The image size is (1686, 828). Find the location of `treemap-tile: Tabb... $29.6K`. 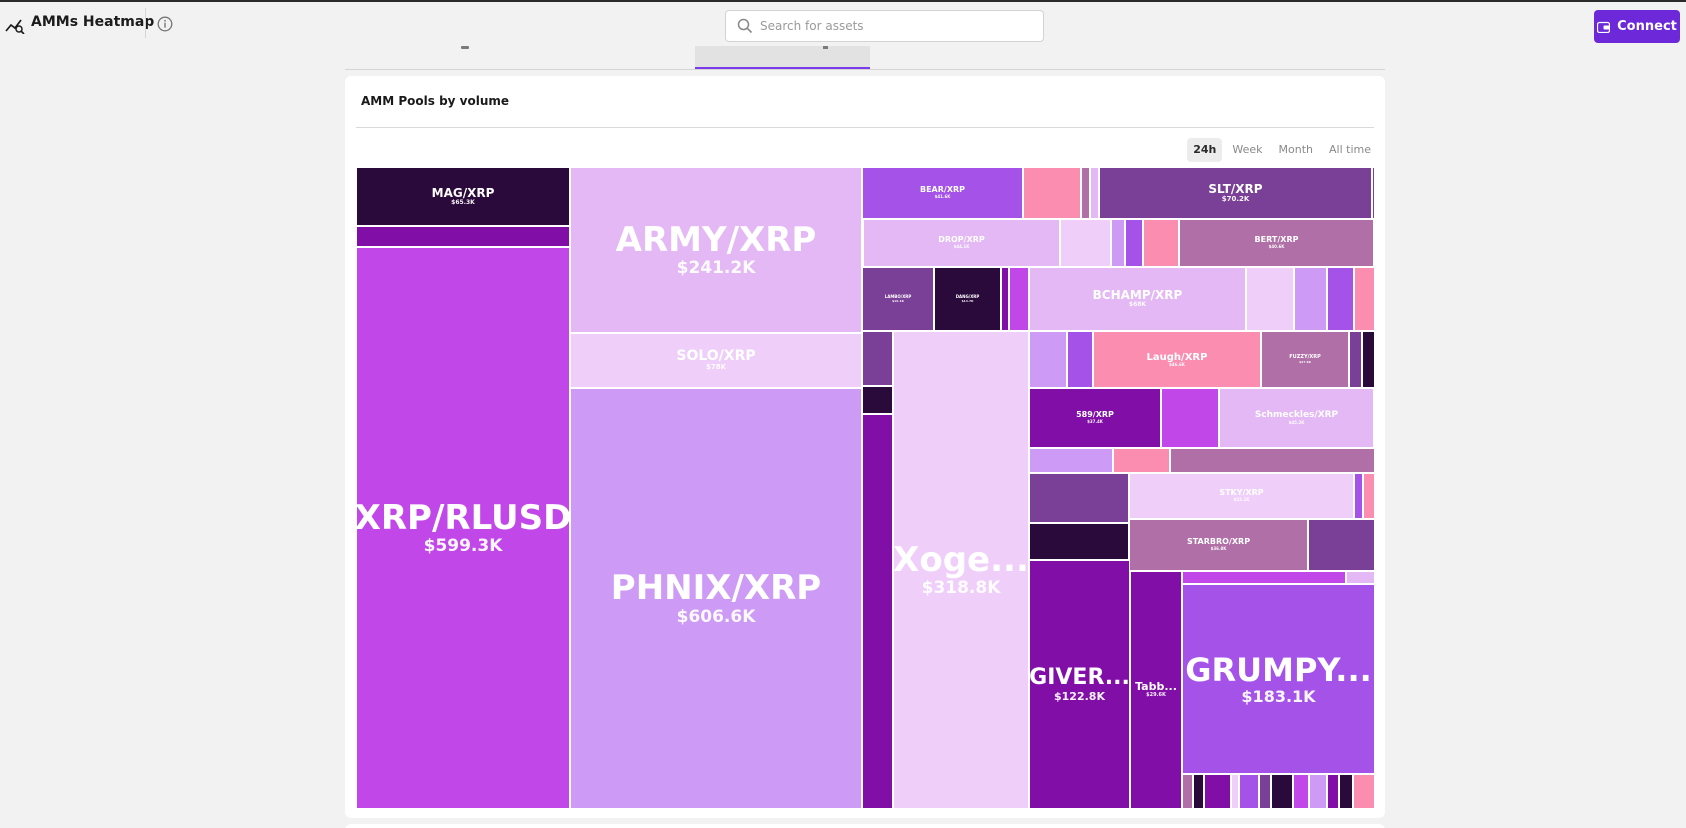

treemap-tile: Tabb... $29.6K is located at coordinates (1156, 690).